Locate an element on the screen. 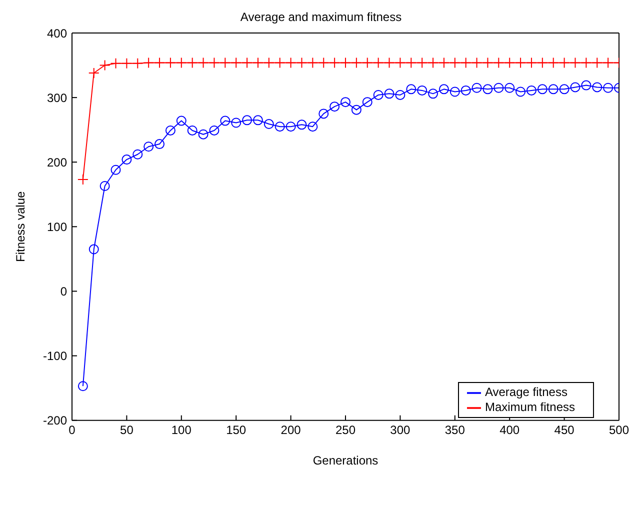  x-axis-title: Generations is located at coordinates (345, 460).